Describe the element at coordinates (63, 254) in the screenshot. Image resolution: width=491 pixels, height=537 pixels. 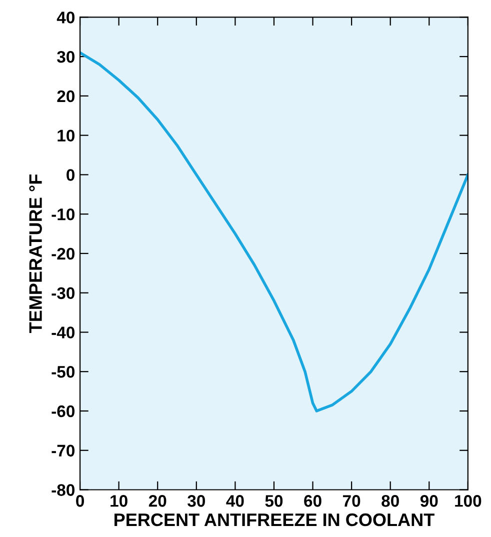
I see `y-tick-label: -20` at that location.